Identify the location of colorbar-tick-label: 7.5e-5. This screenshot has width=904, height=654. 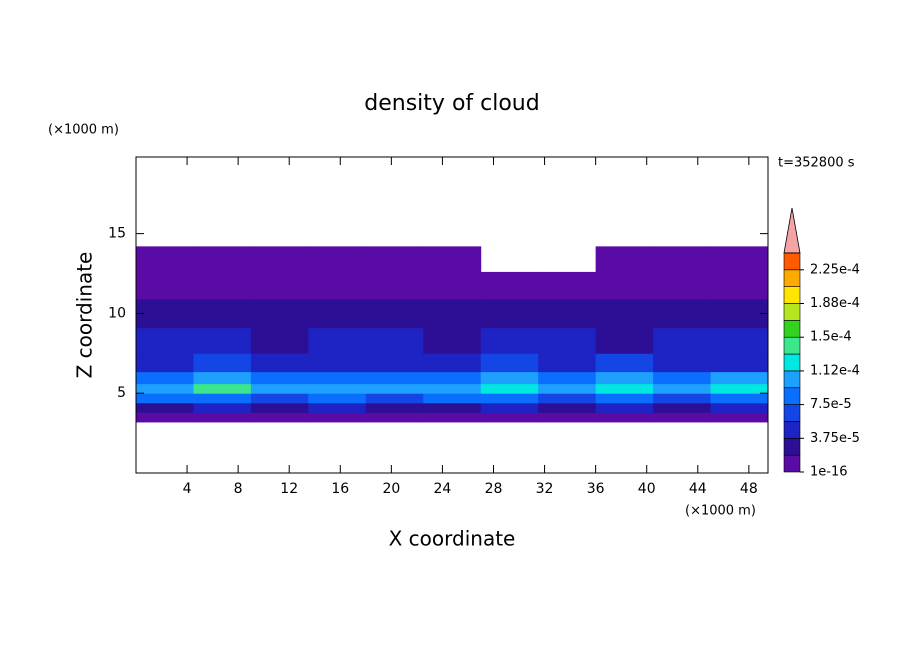
(831, 404).